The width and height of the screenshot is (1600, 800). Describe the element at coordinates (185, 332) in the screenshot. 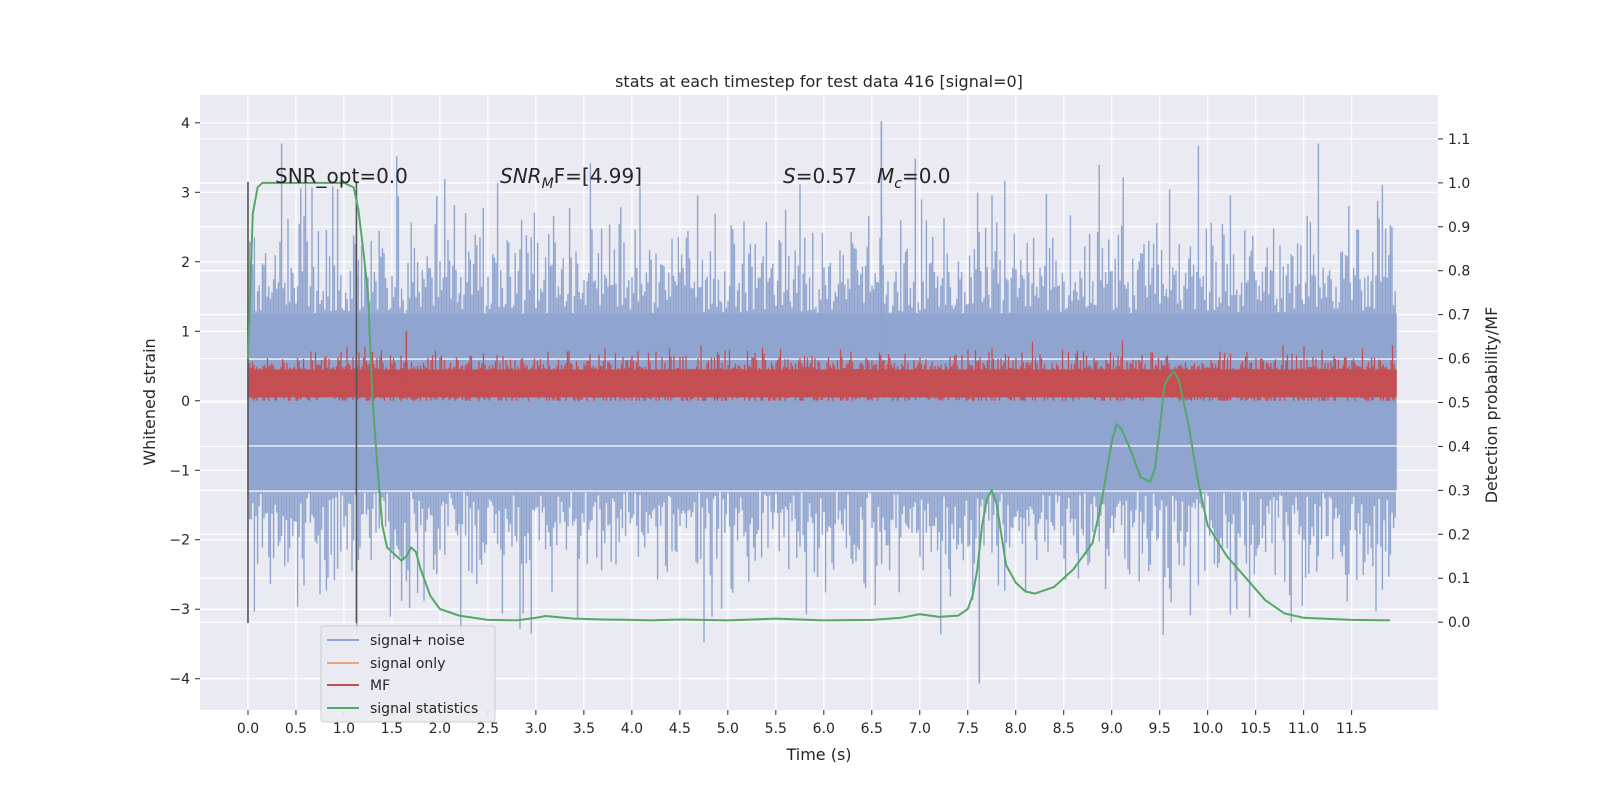

I see `y-tick-label: 1` at that location.